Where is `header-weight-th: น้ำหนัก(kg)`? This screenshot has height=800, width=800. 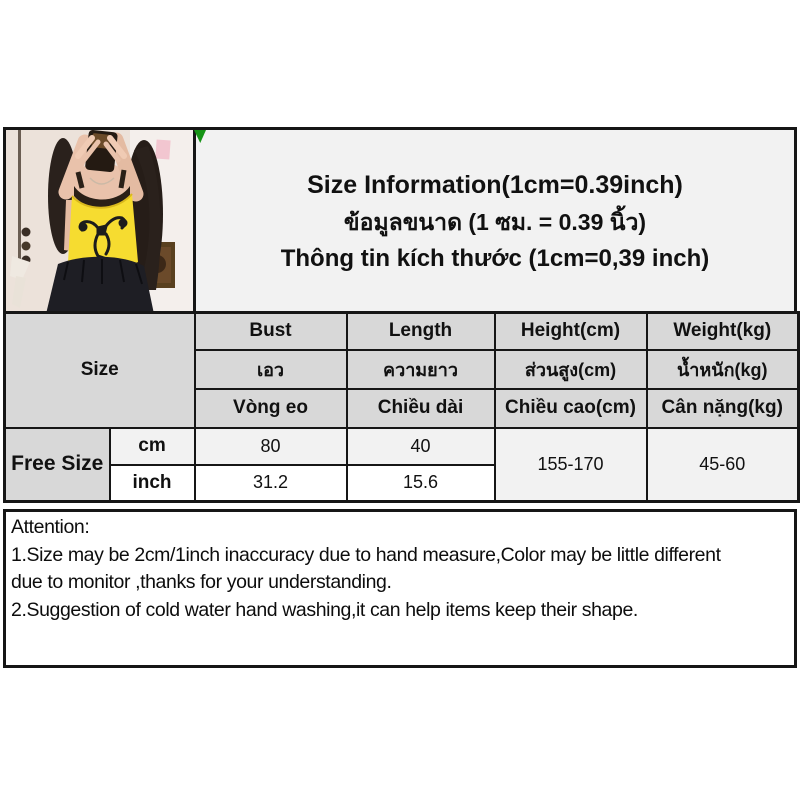 header-weight-th: น้ำหนัก(kg) is located at coordinates (722, 369).